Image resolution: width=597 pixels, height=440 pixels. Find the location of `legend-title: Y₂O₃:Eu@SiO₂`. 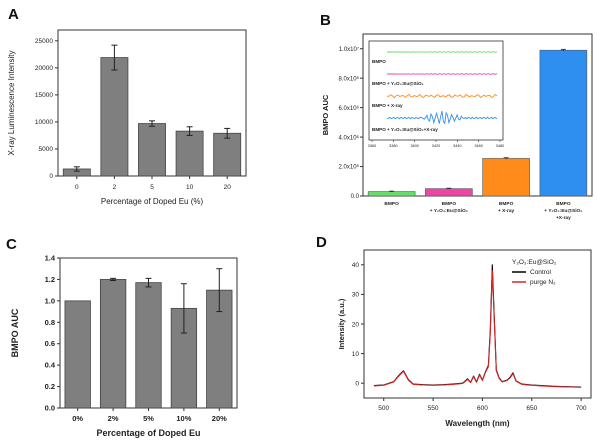

legend-title: Y₂O₃:Eu@SiO₂ is located at coordinates (534, 262).